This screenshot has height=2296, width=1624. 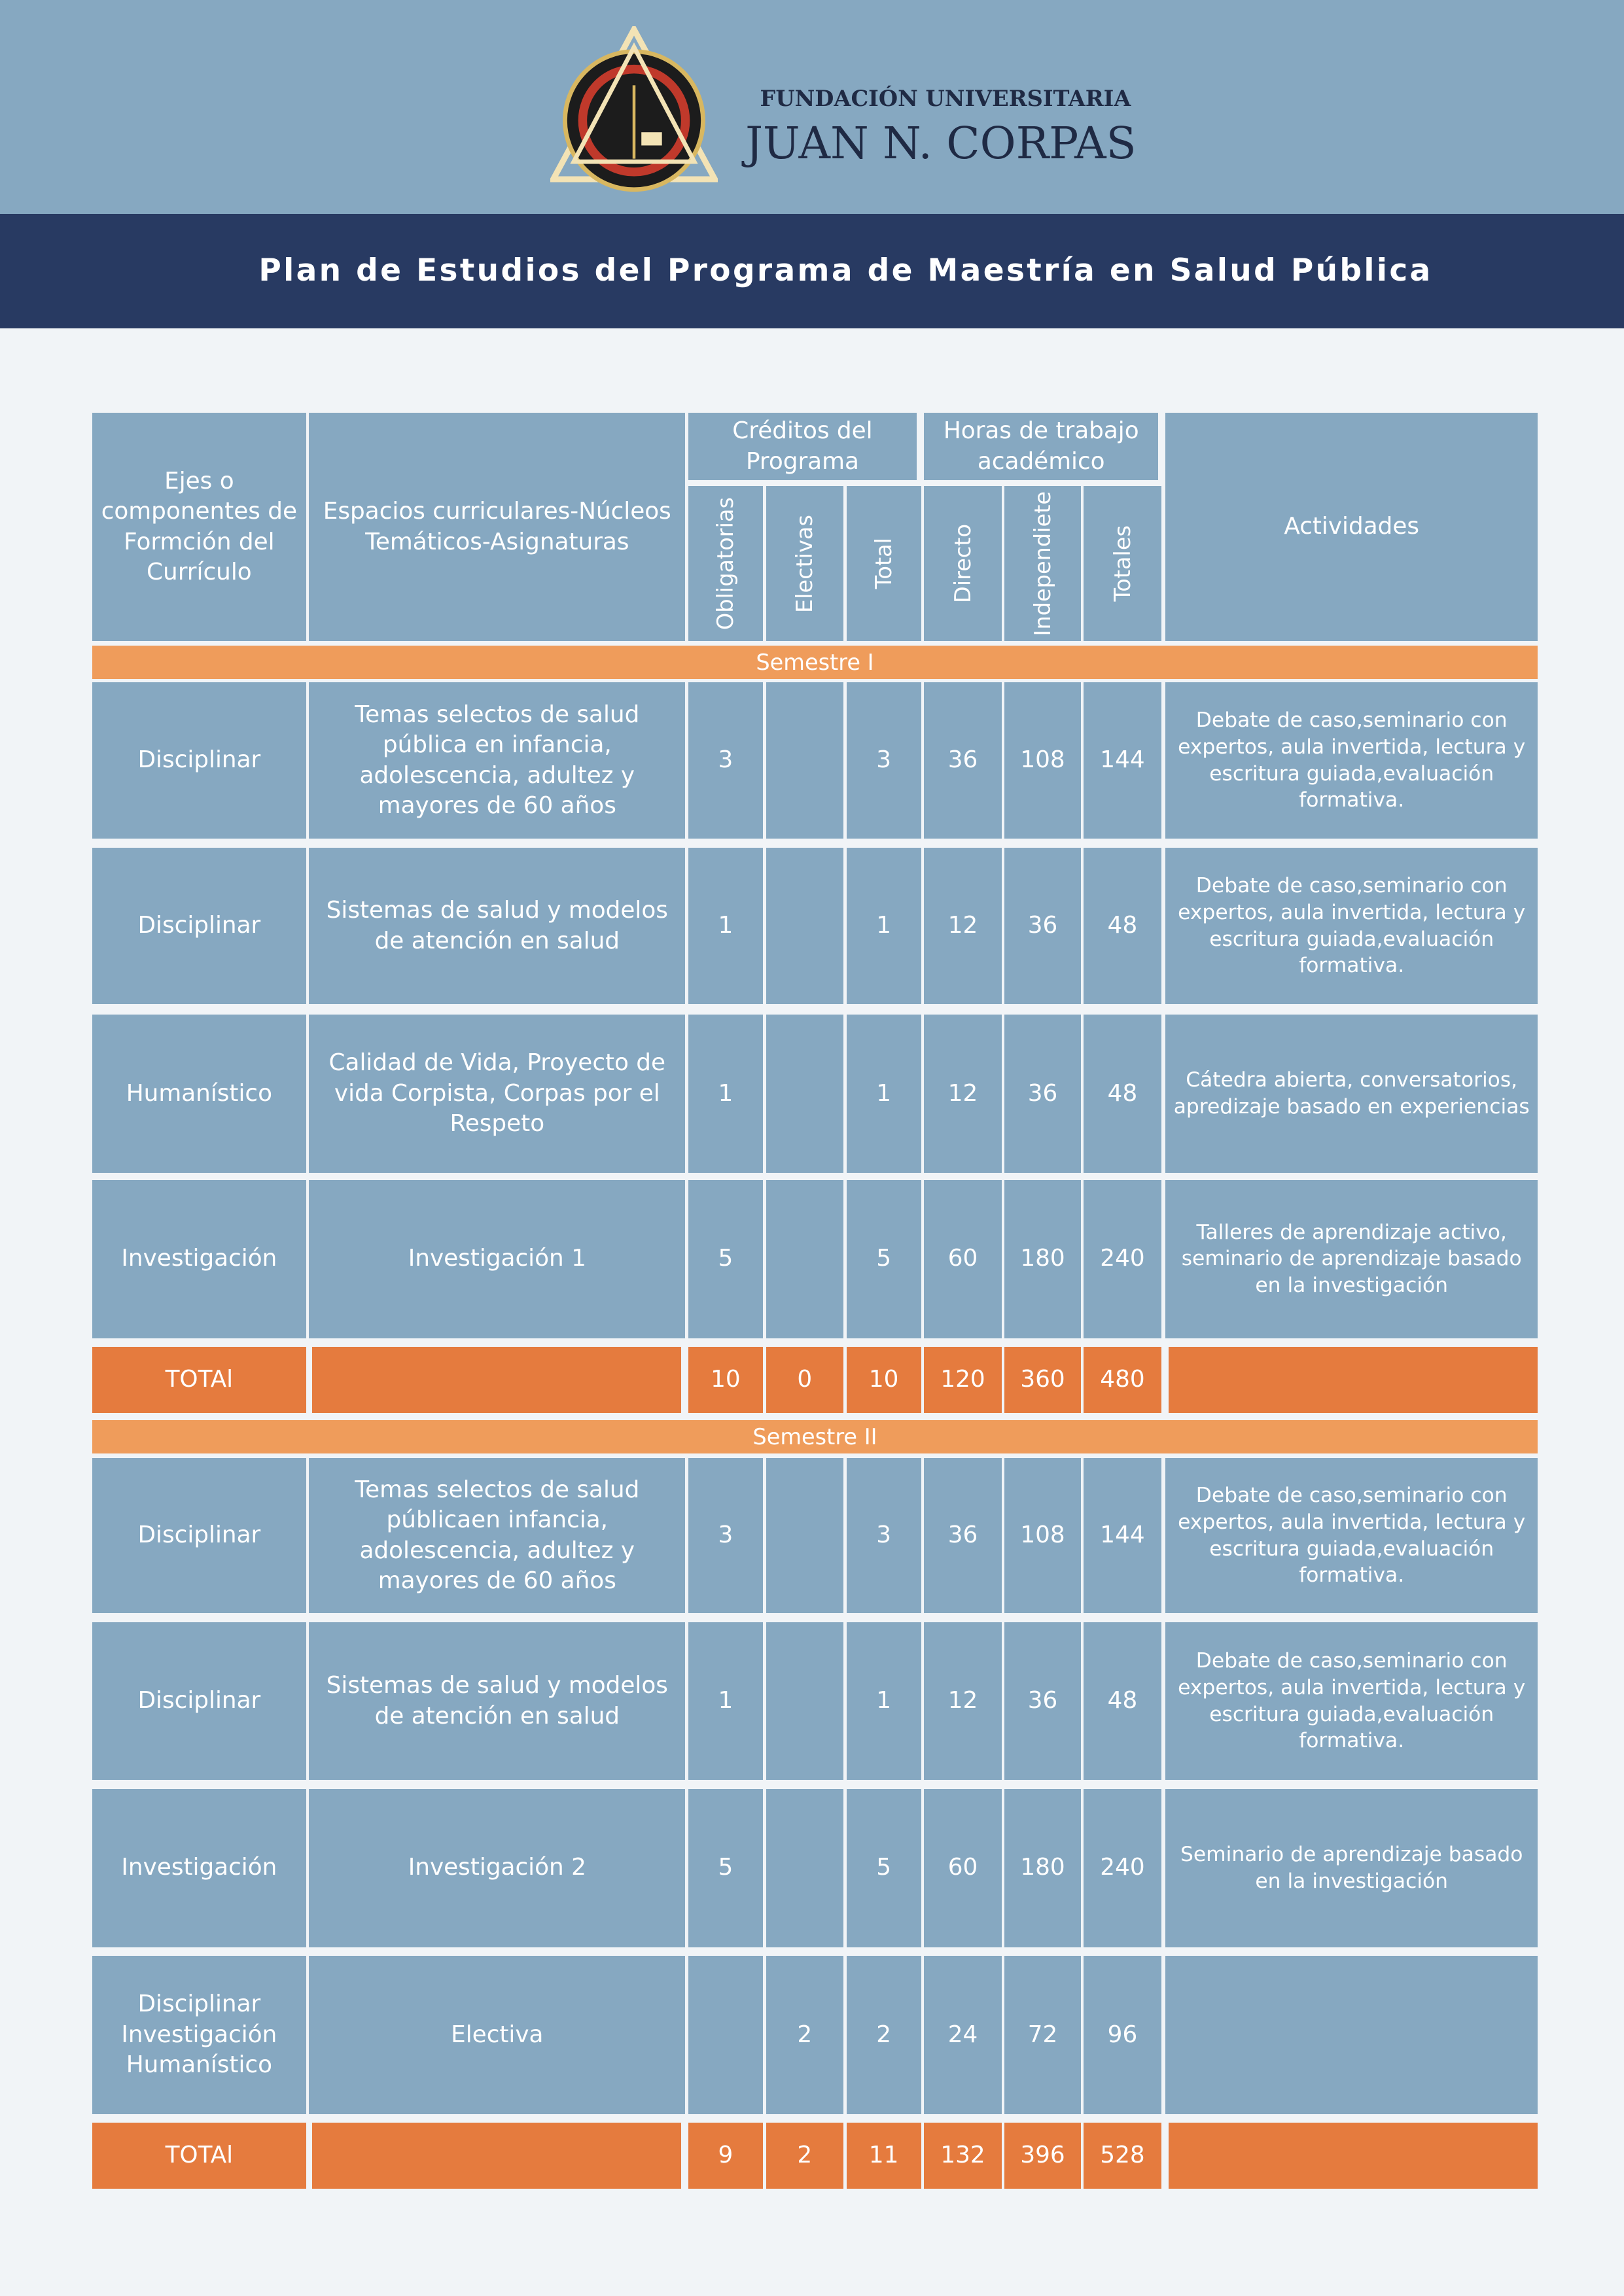 I want to click on cell: 96, so click(x=1122, y=2035).